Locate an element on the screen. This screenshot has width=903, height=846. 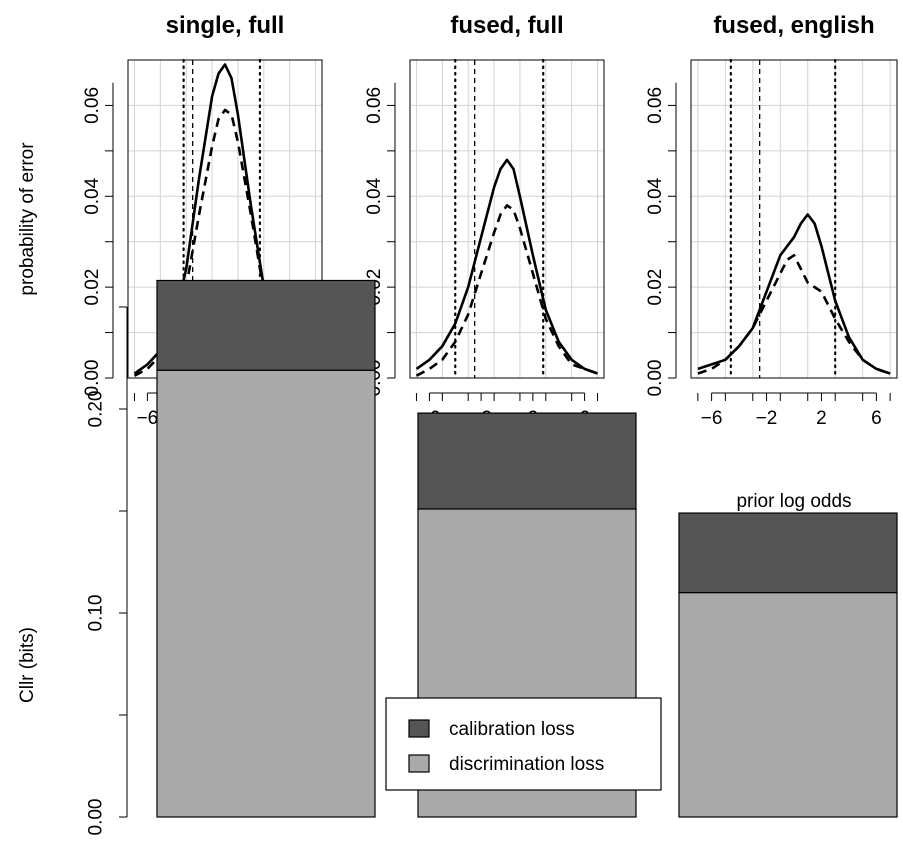
panel-title: fused, full is located at coordinates (506, 25).